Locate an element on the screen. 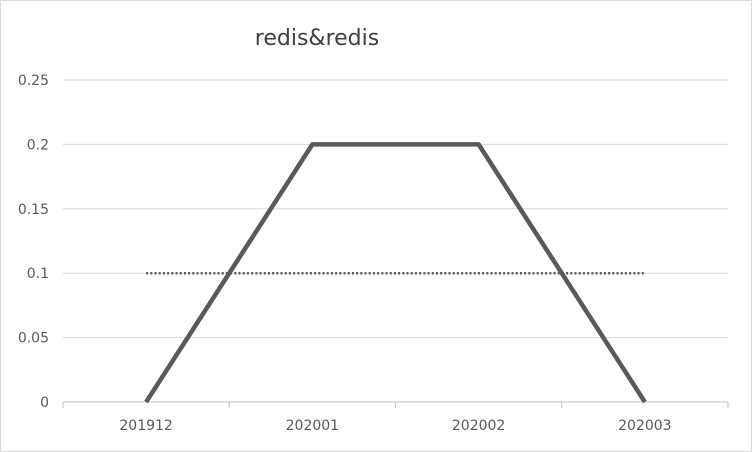 This screenshot has height=452, width=752. chart-title: redis&redis is located at coordinates (317, 38).